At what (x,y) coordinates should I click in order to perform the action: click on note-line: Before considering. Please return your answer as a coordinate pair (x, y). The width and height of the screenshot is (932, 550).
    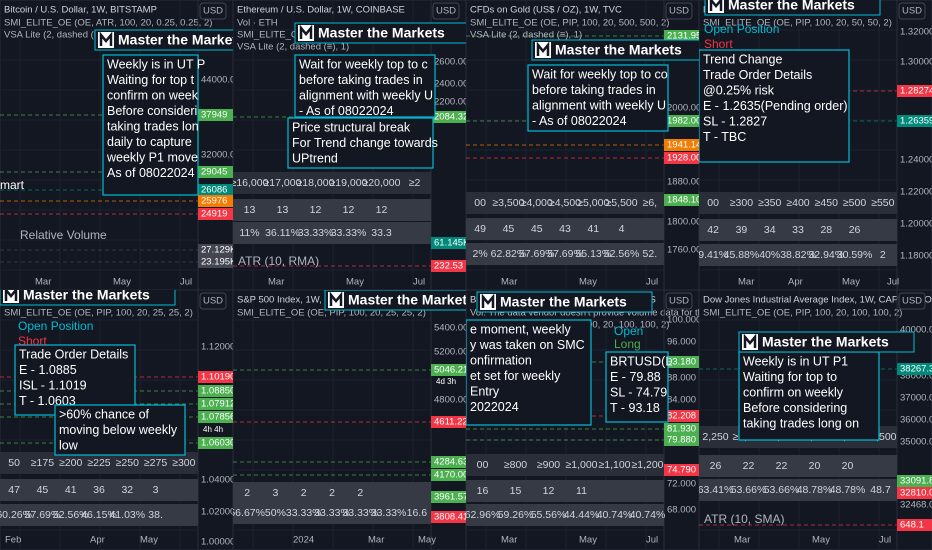
    Looking at the image, I should click on (795, 408).